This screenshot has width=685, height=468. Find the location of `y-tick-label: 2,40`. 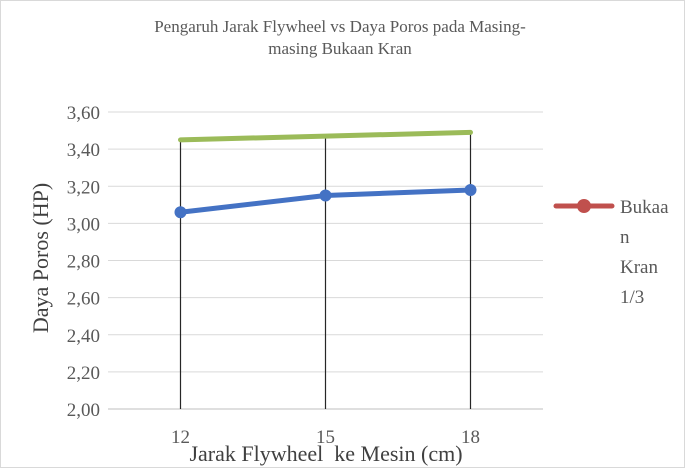

y-tick-label: 2,40 is located at coordinates (83, 336).